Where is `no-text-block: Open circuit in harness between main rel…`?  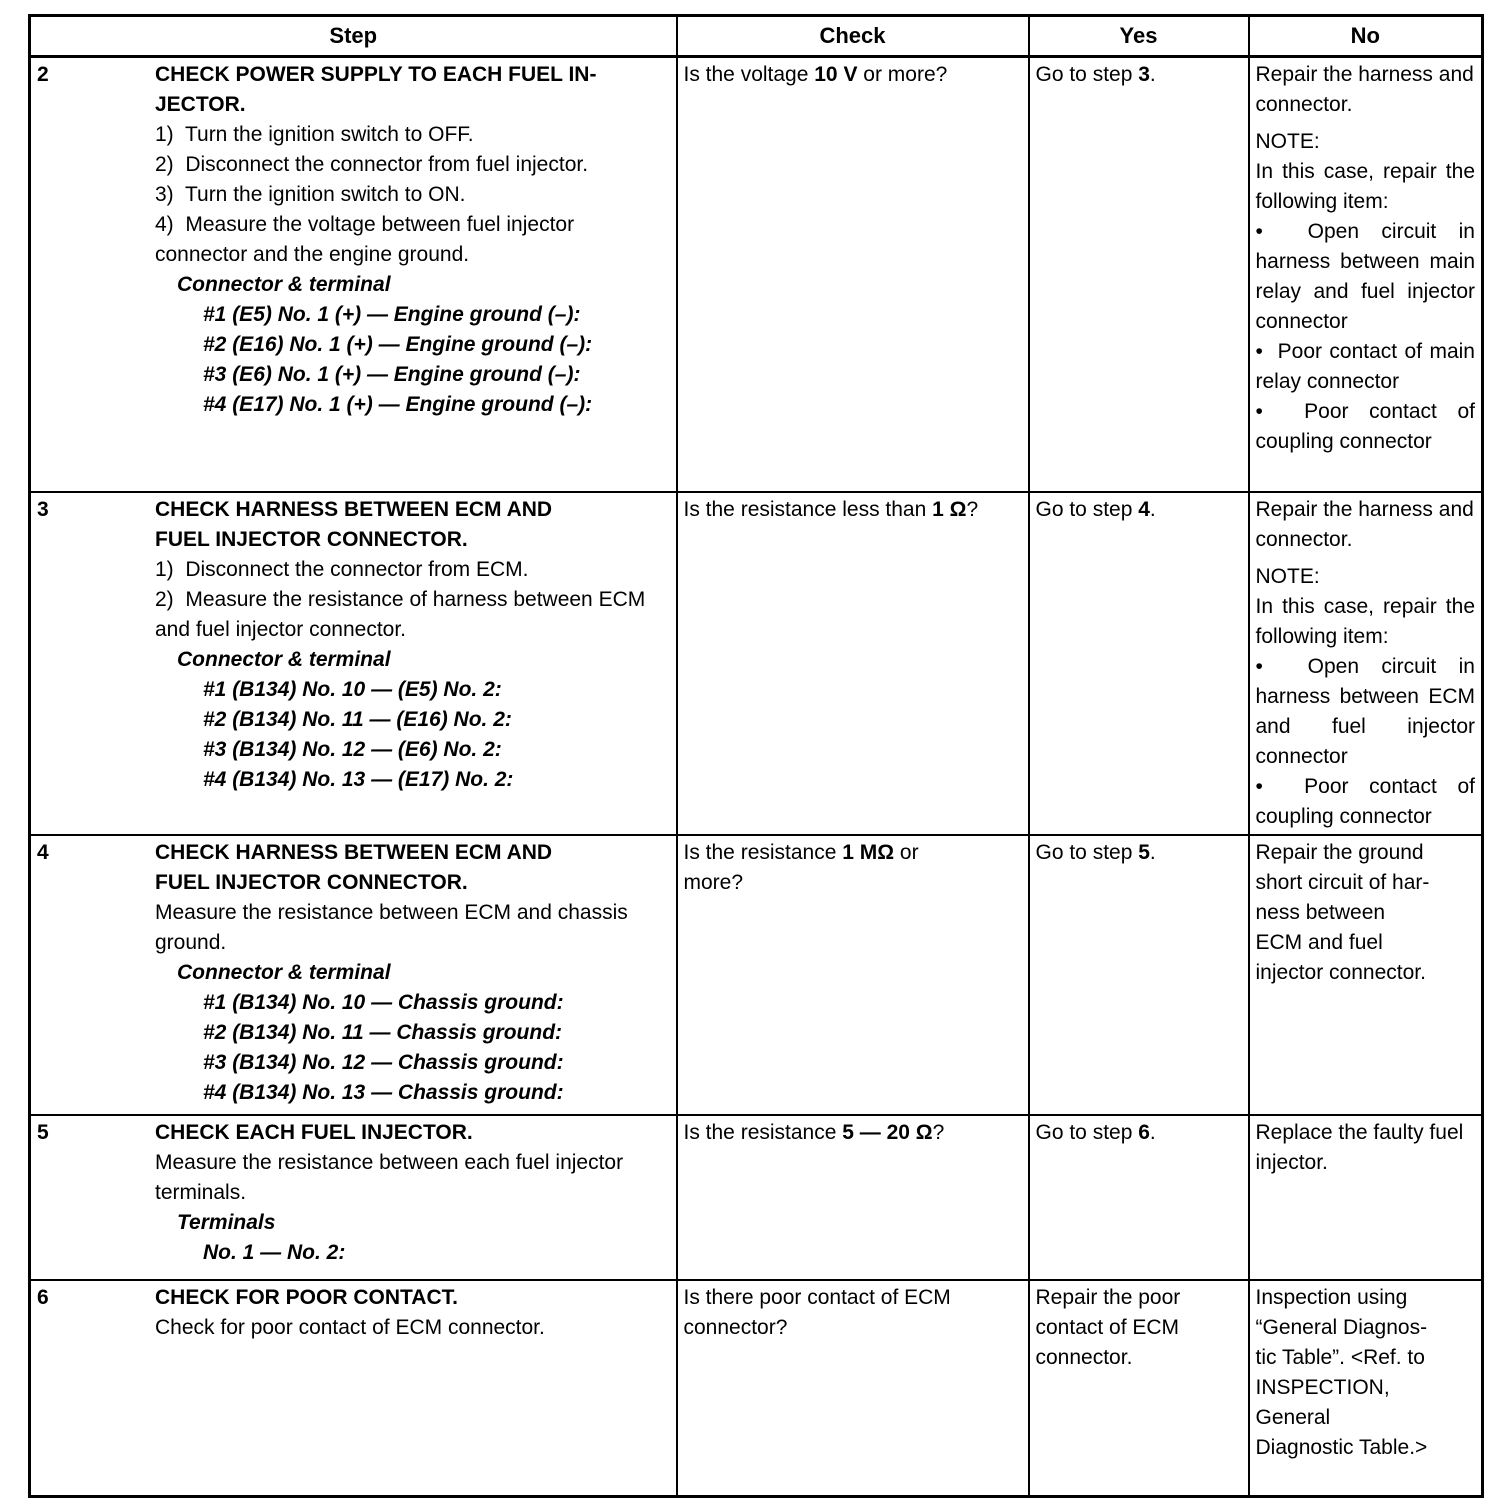
no-text-block: Open circuit in harness between main rel… is located at coordinates (1366, 277).